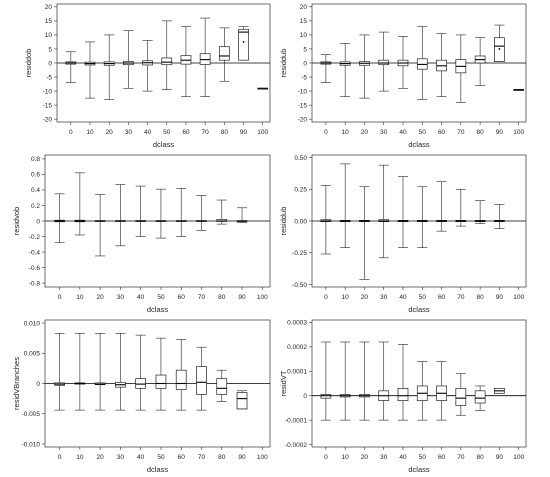  Describe the element at coordinates (49, 77) in the screenshot. I see `y-tick-label: -5` at that location.